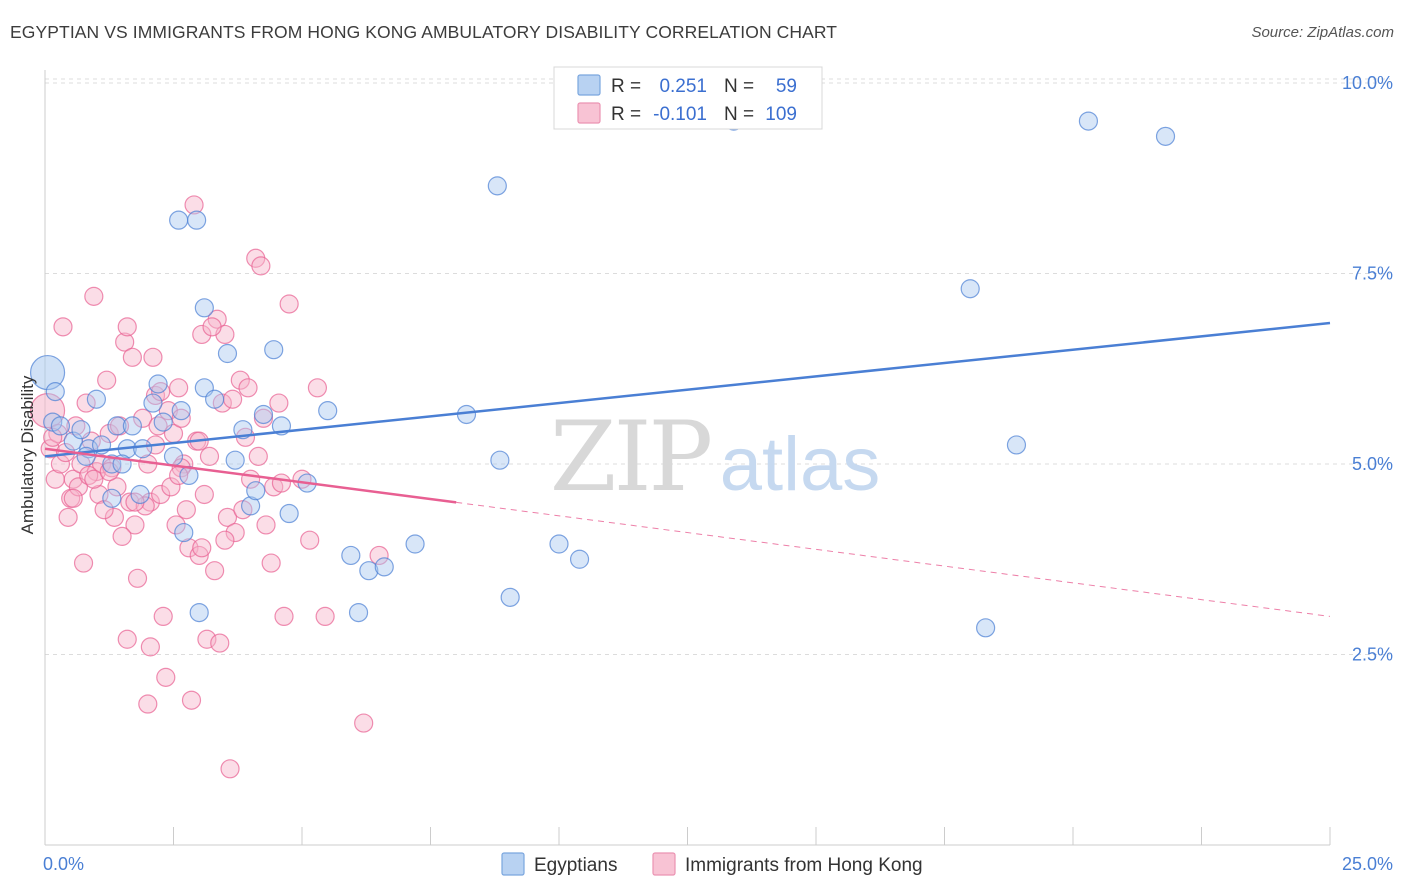 The width and height of the screenshot is (1406, 892). Describe the element at coordinates (687, 389) in the screenshot. I see `egyptians-trend-line` at that location.